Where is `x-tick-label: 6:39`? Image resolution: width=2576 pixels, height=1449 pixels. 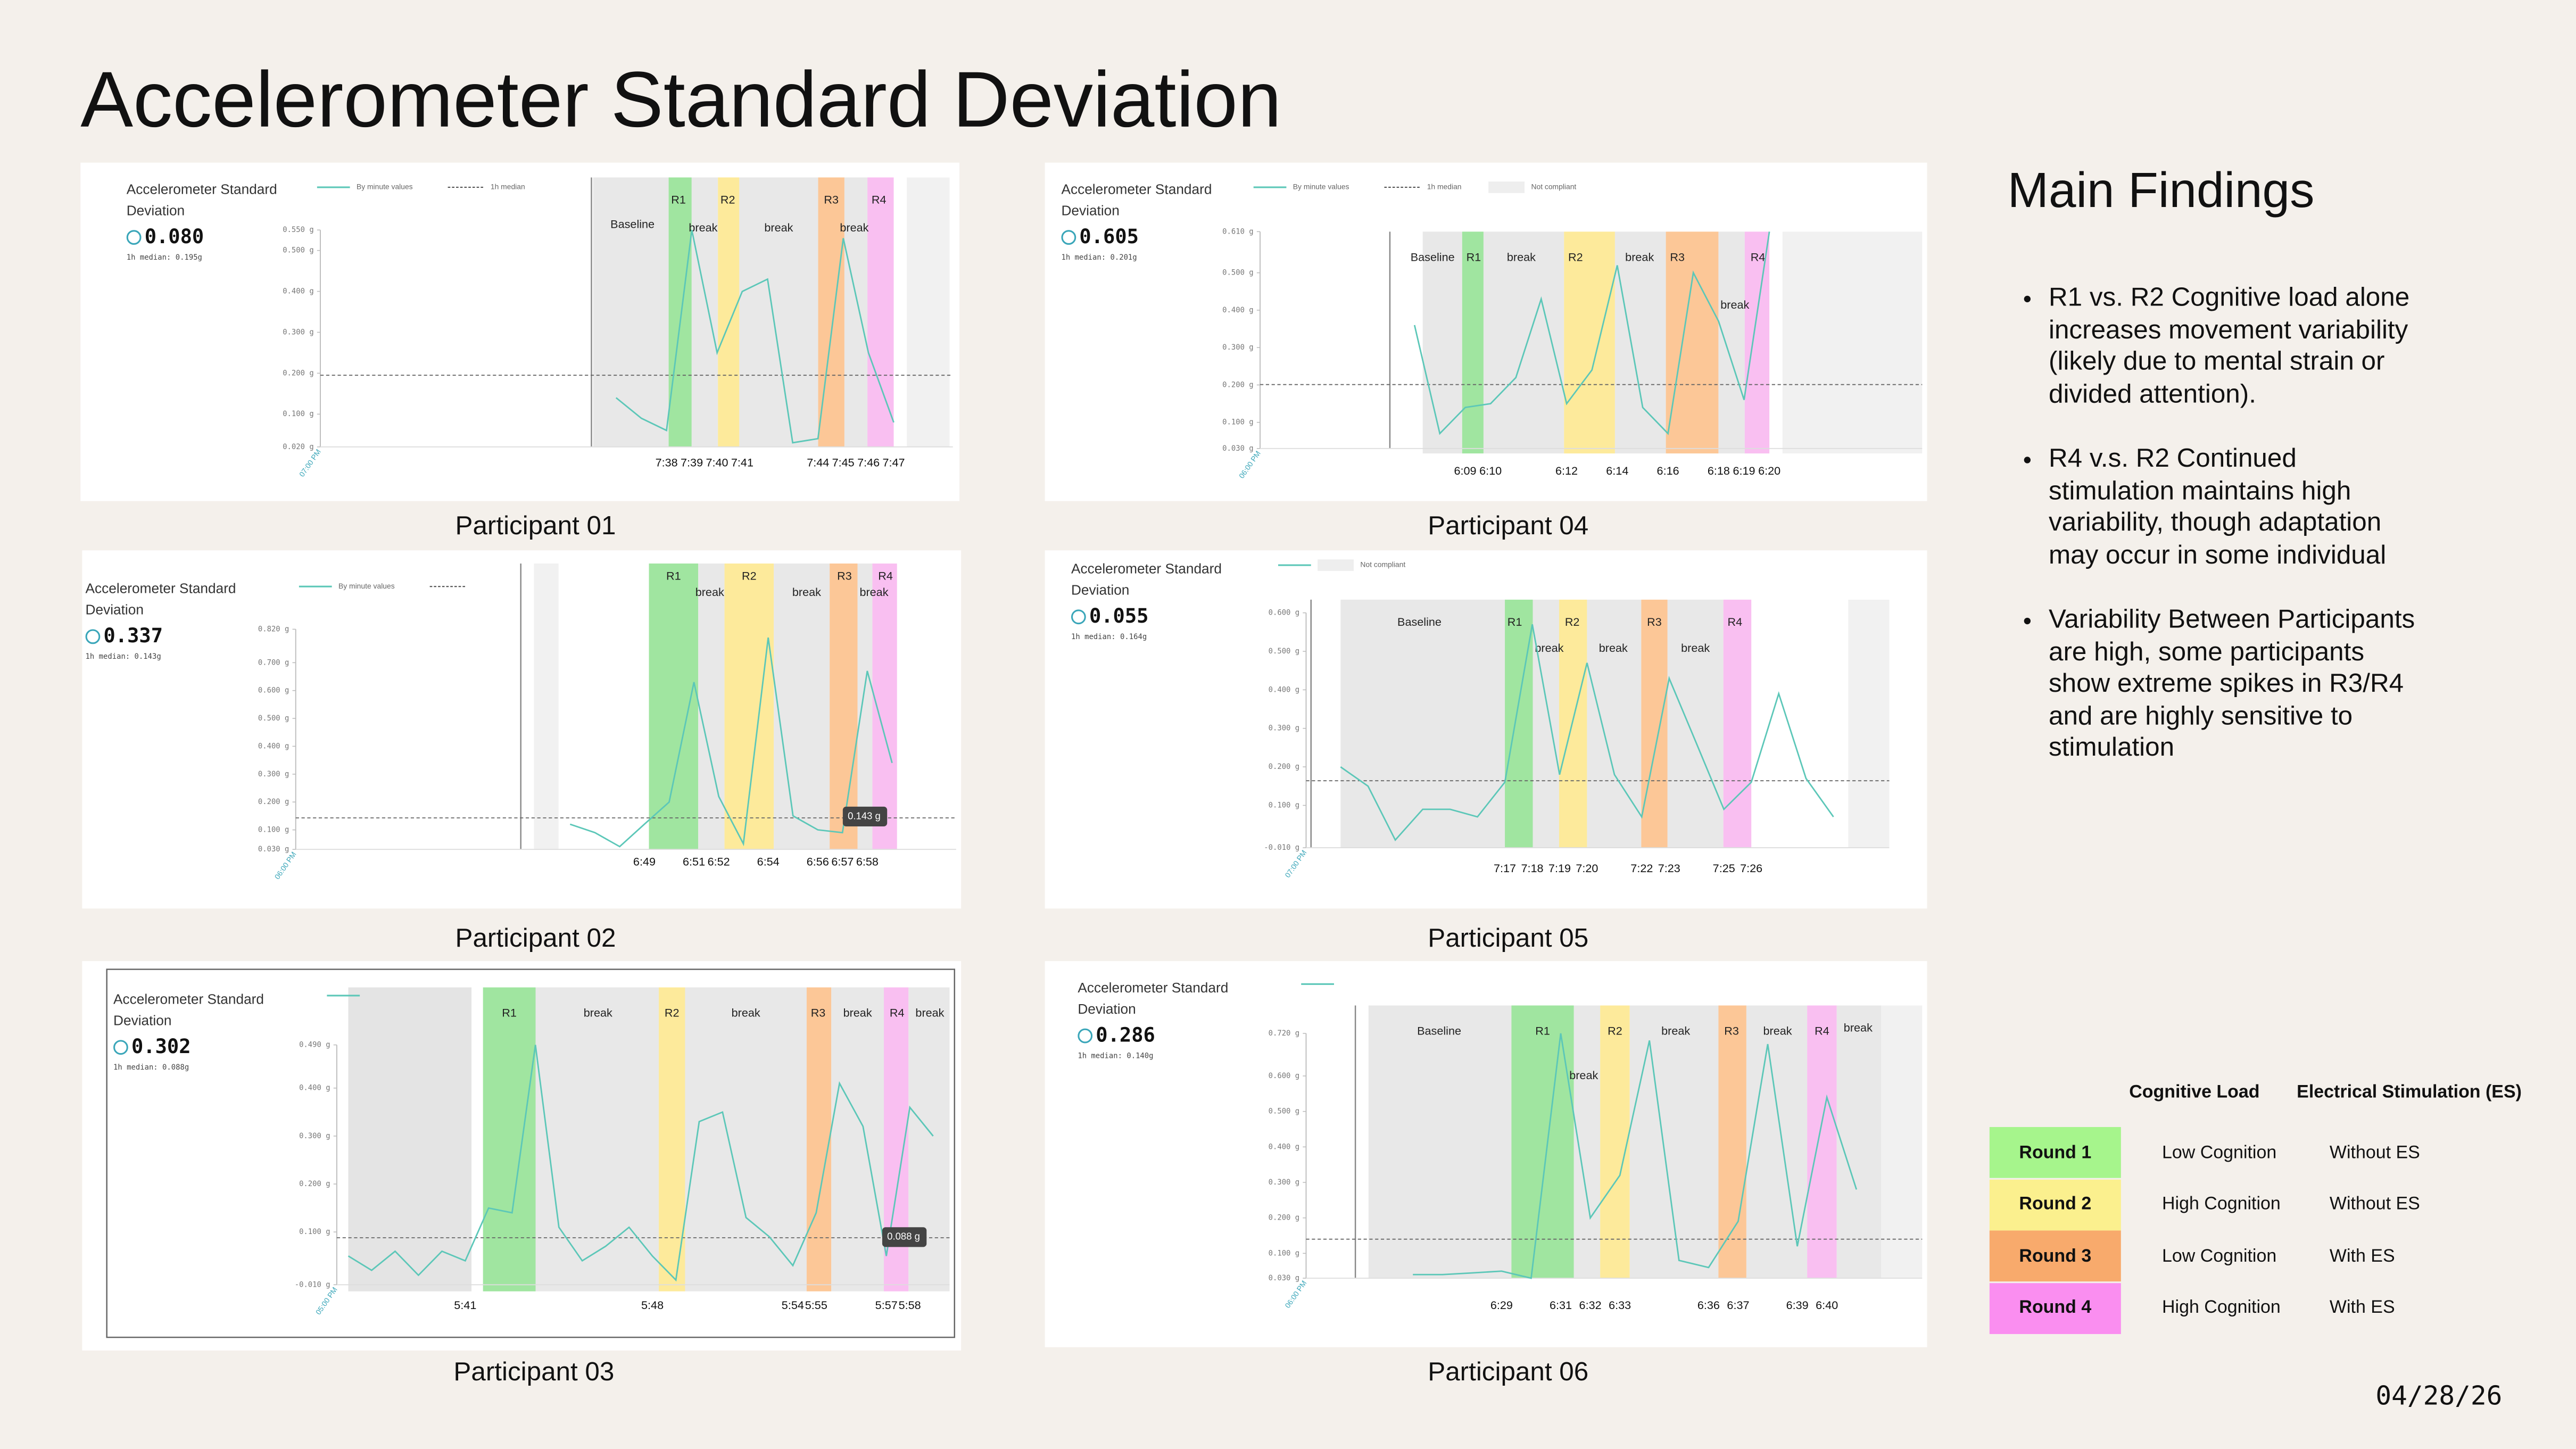
x-tick-label: 6:39 is located at coordinates (1797, 1305).